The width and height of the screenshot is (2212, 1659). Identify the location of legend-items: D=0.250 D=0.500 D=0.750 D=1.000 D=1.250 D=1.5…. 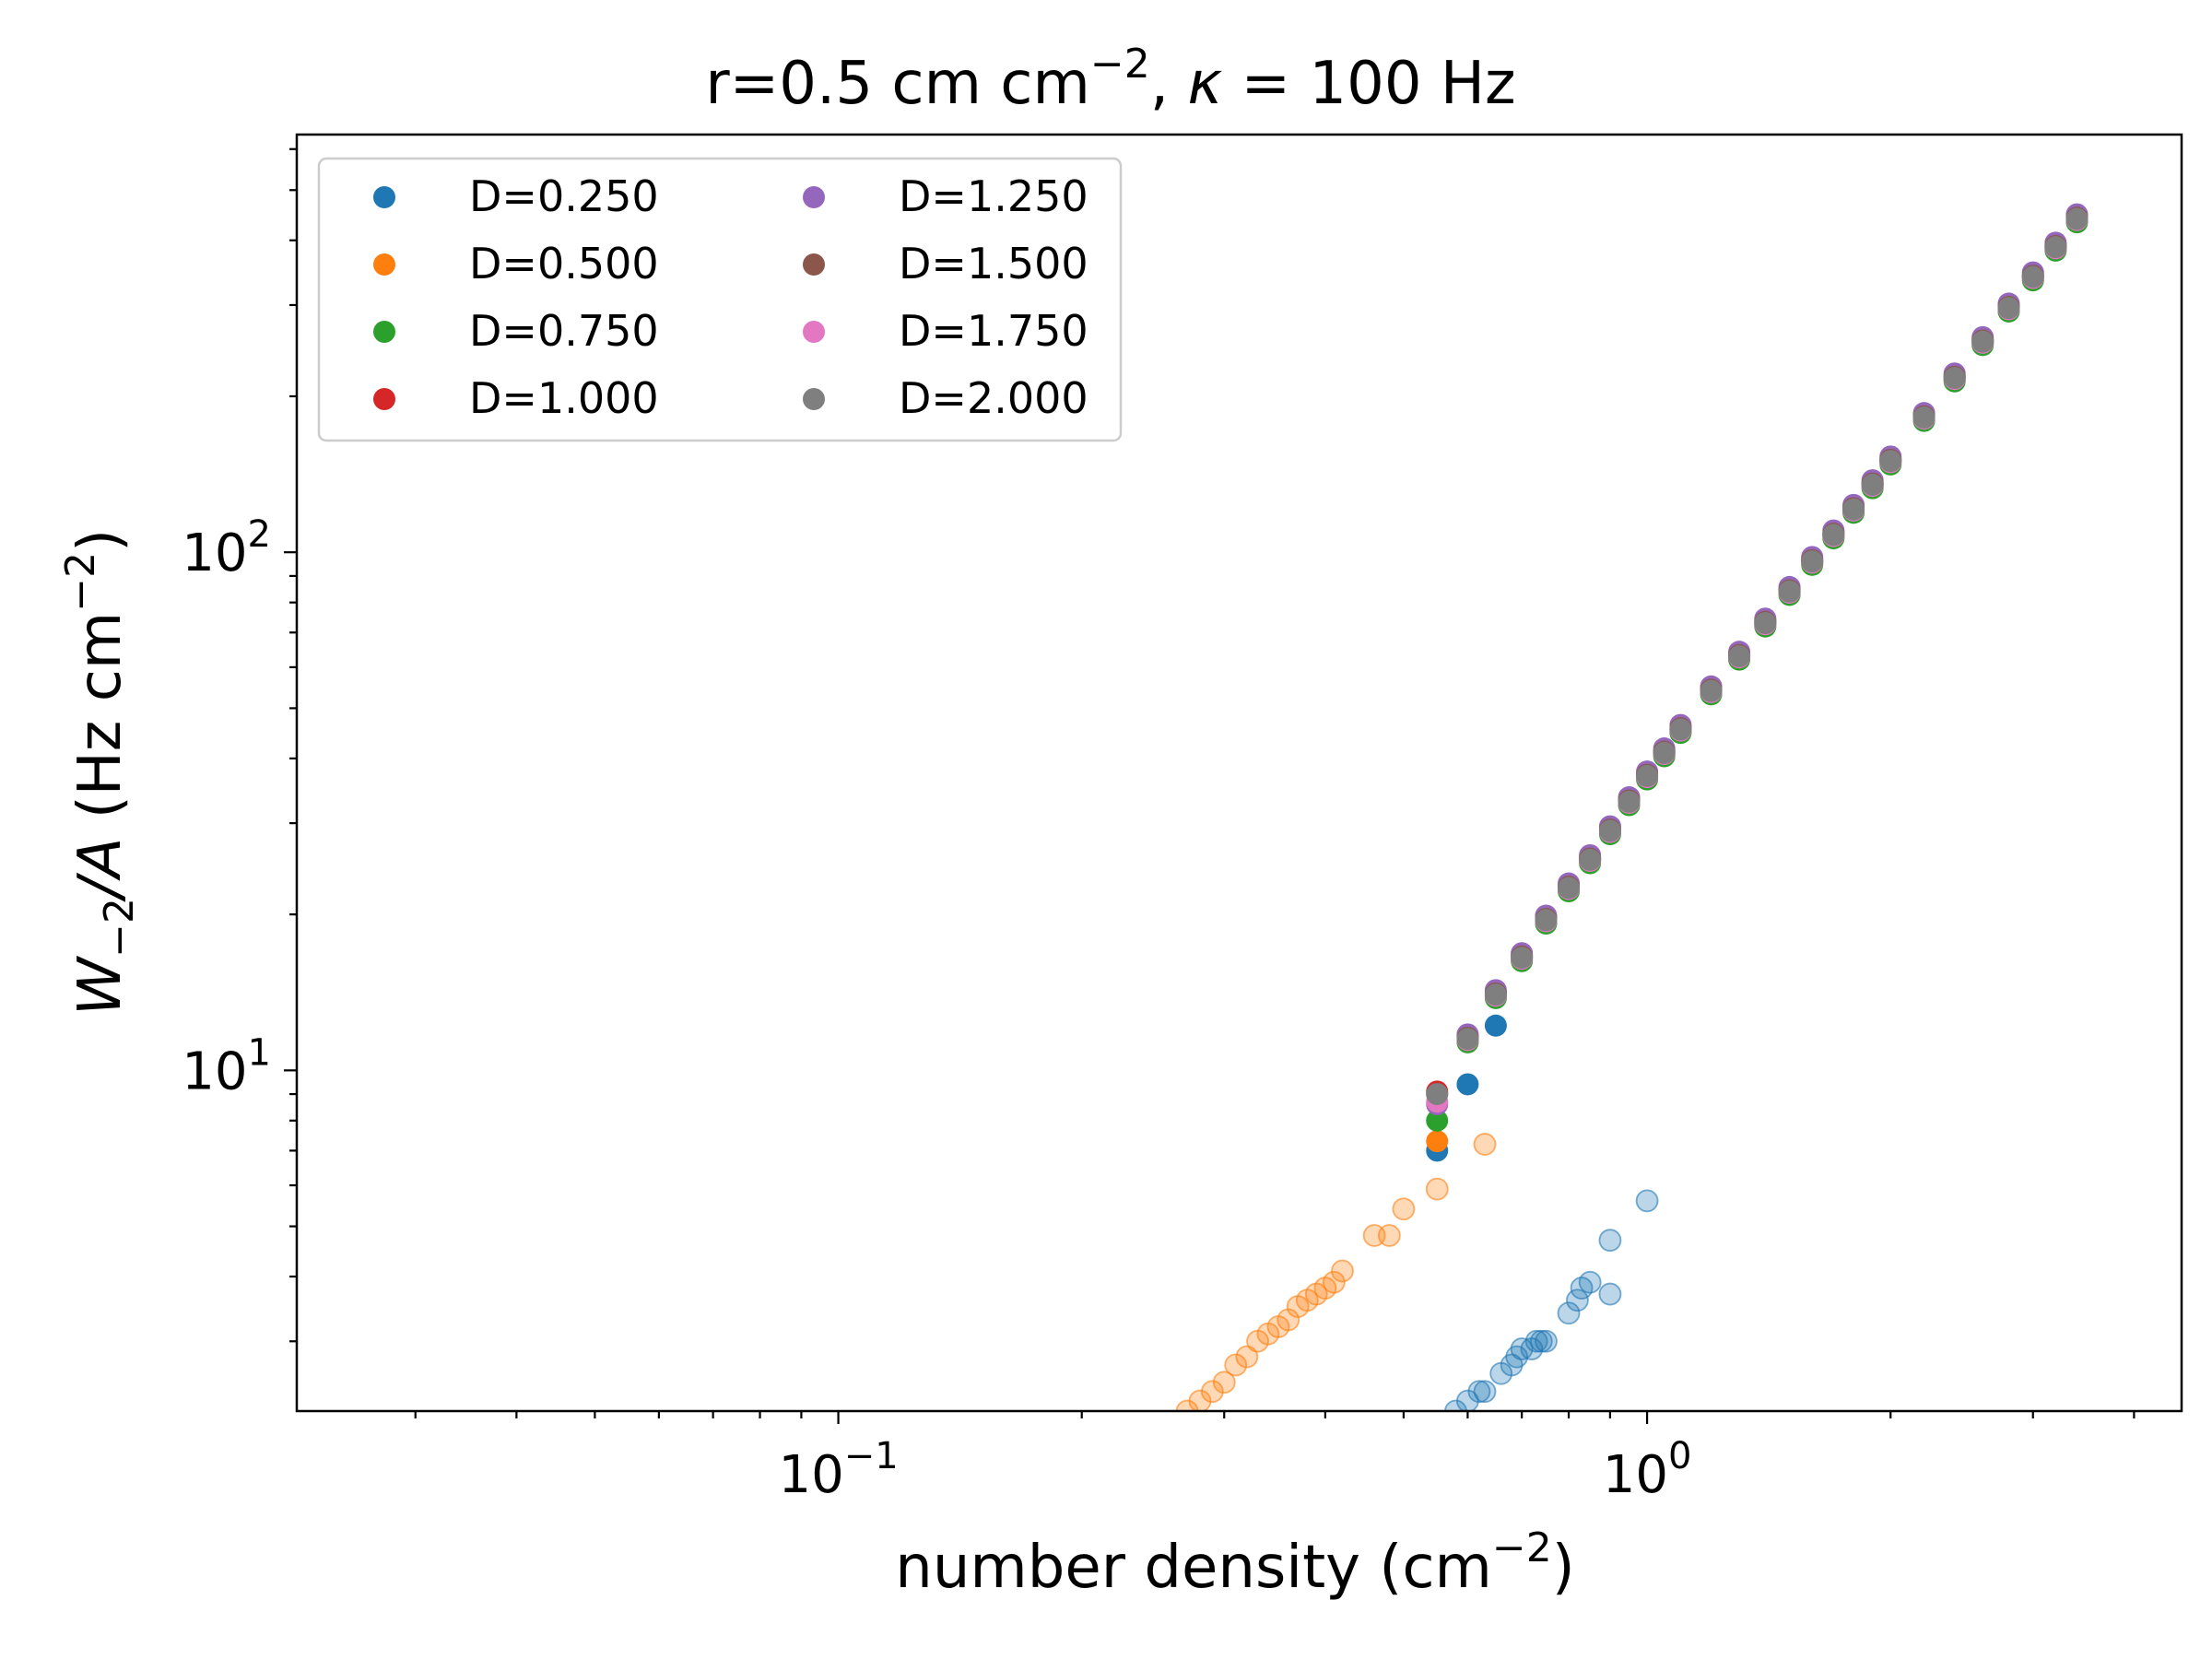
(730, 297).